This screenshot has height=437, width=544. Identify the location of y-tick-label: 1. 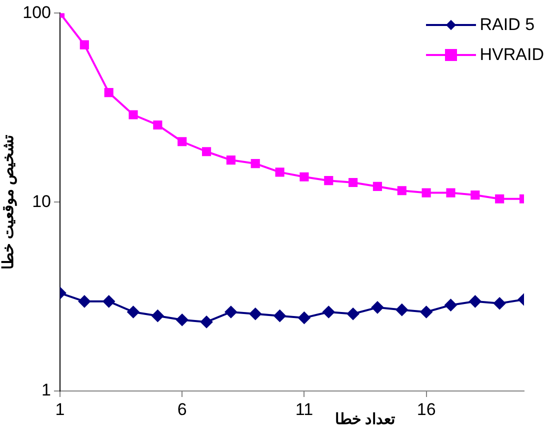
(46, 390).